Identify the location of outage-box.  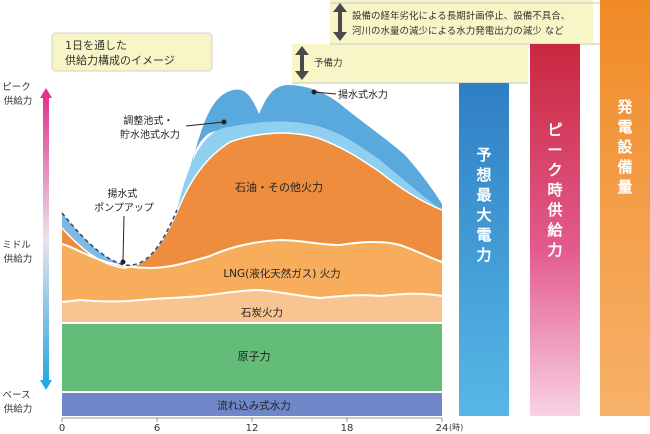
(461, 21).